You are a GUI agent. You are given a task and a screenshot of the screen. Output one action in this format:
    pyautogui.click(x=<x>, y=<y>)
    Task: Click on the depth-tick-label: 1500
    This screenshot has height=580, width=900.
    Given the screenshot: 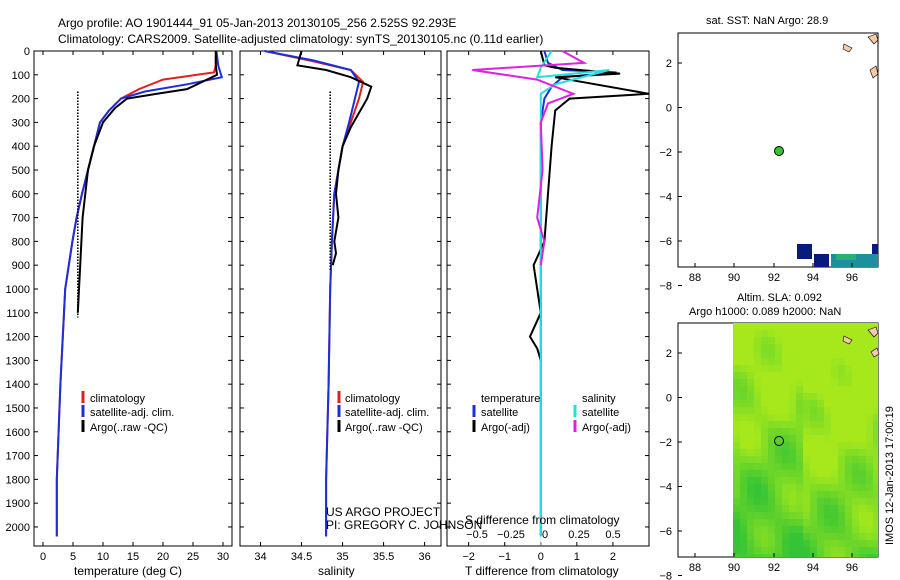 What is the action you would take?
    pyautogui.click(x=18, y=409)
    